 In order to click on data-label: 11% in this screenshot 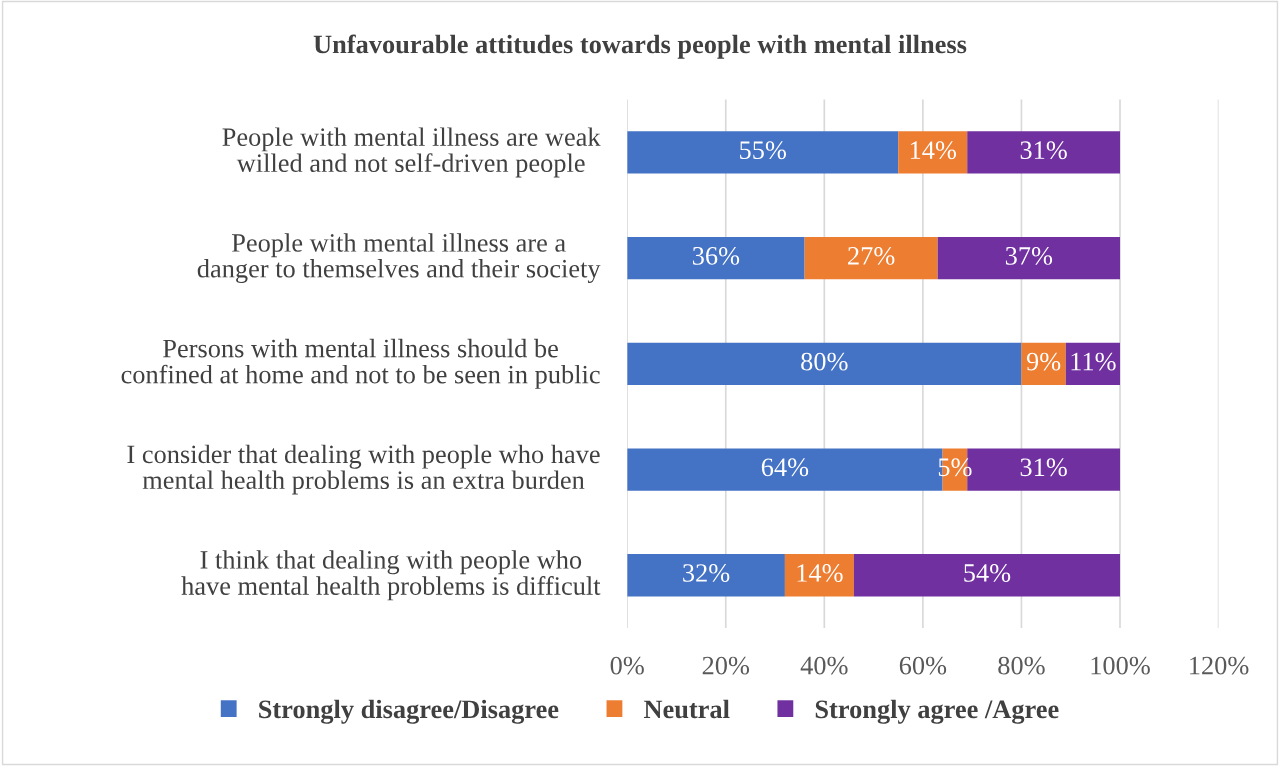, I will do `click(1093, 361)`.